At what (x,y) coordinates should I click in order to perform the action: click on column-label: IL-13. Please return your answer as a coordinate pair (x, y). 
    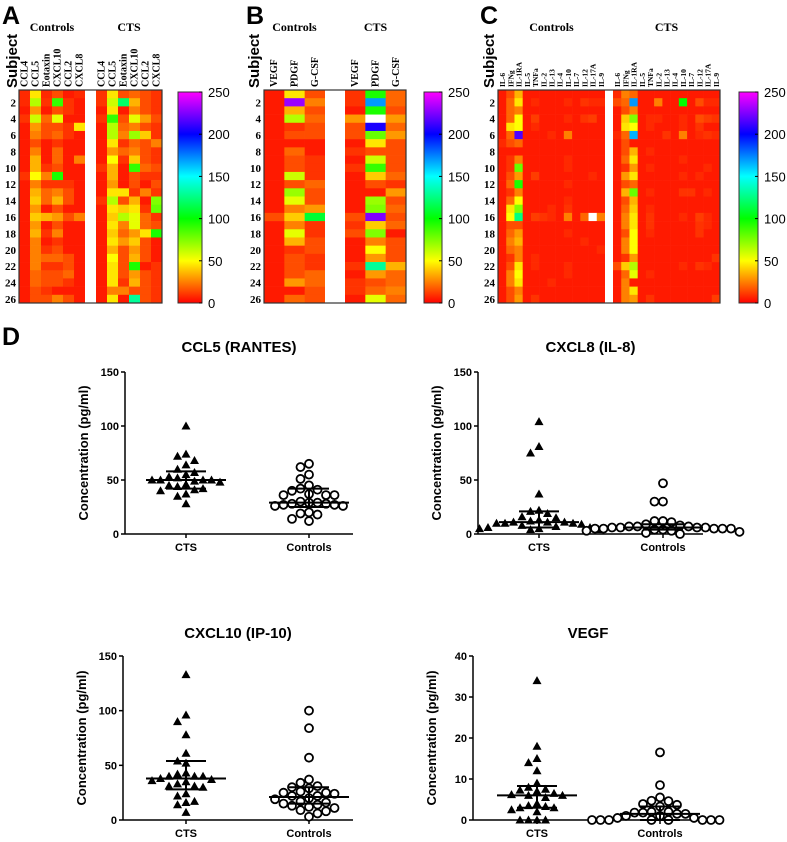
    Looking at the image, I should click on (552, 78).